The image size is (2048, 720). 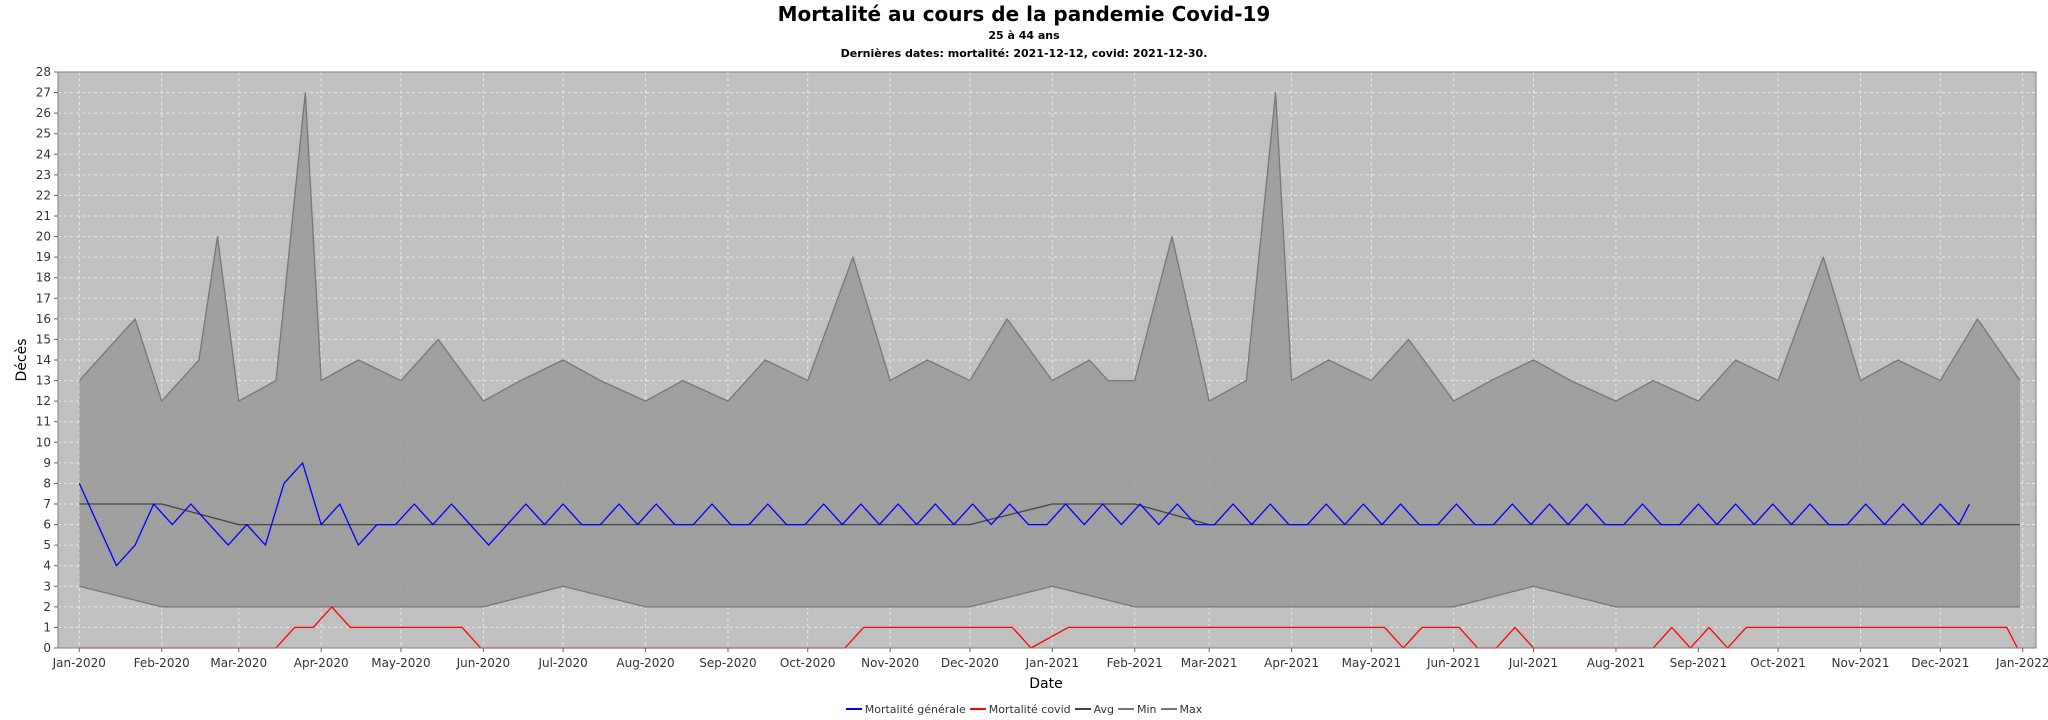 I want to click on y-tick-label: 21, so click(x=43, y=216).